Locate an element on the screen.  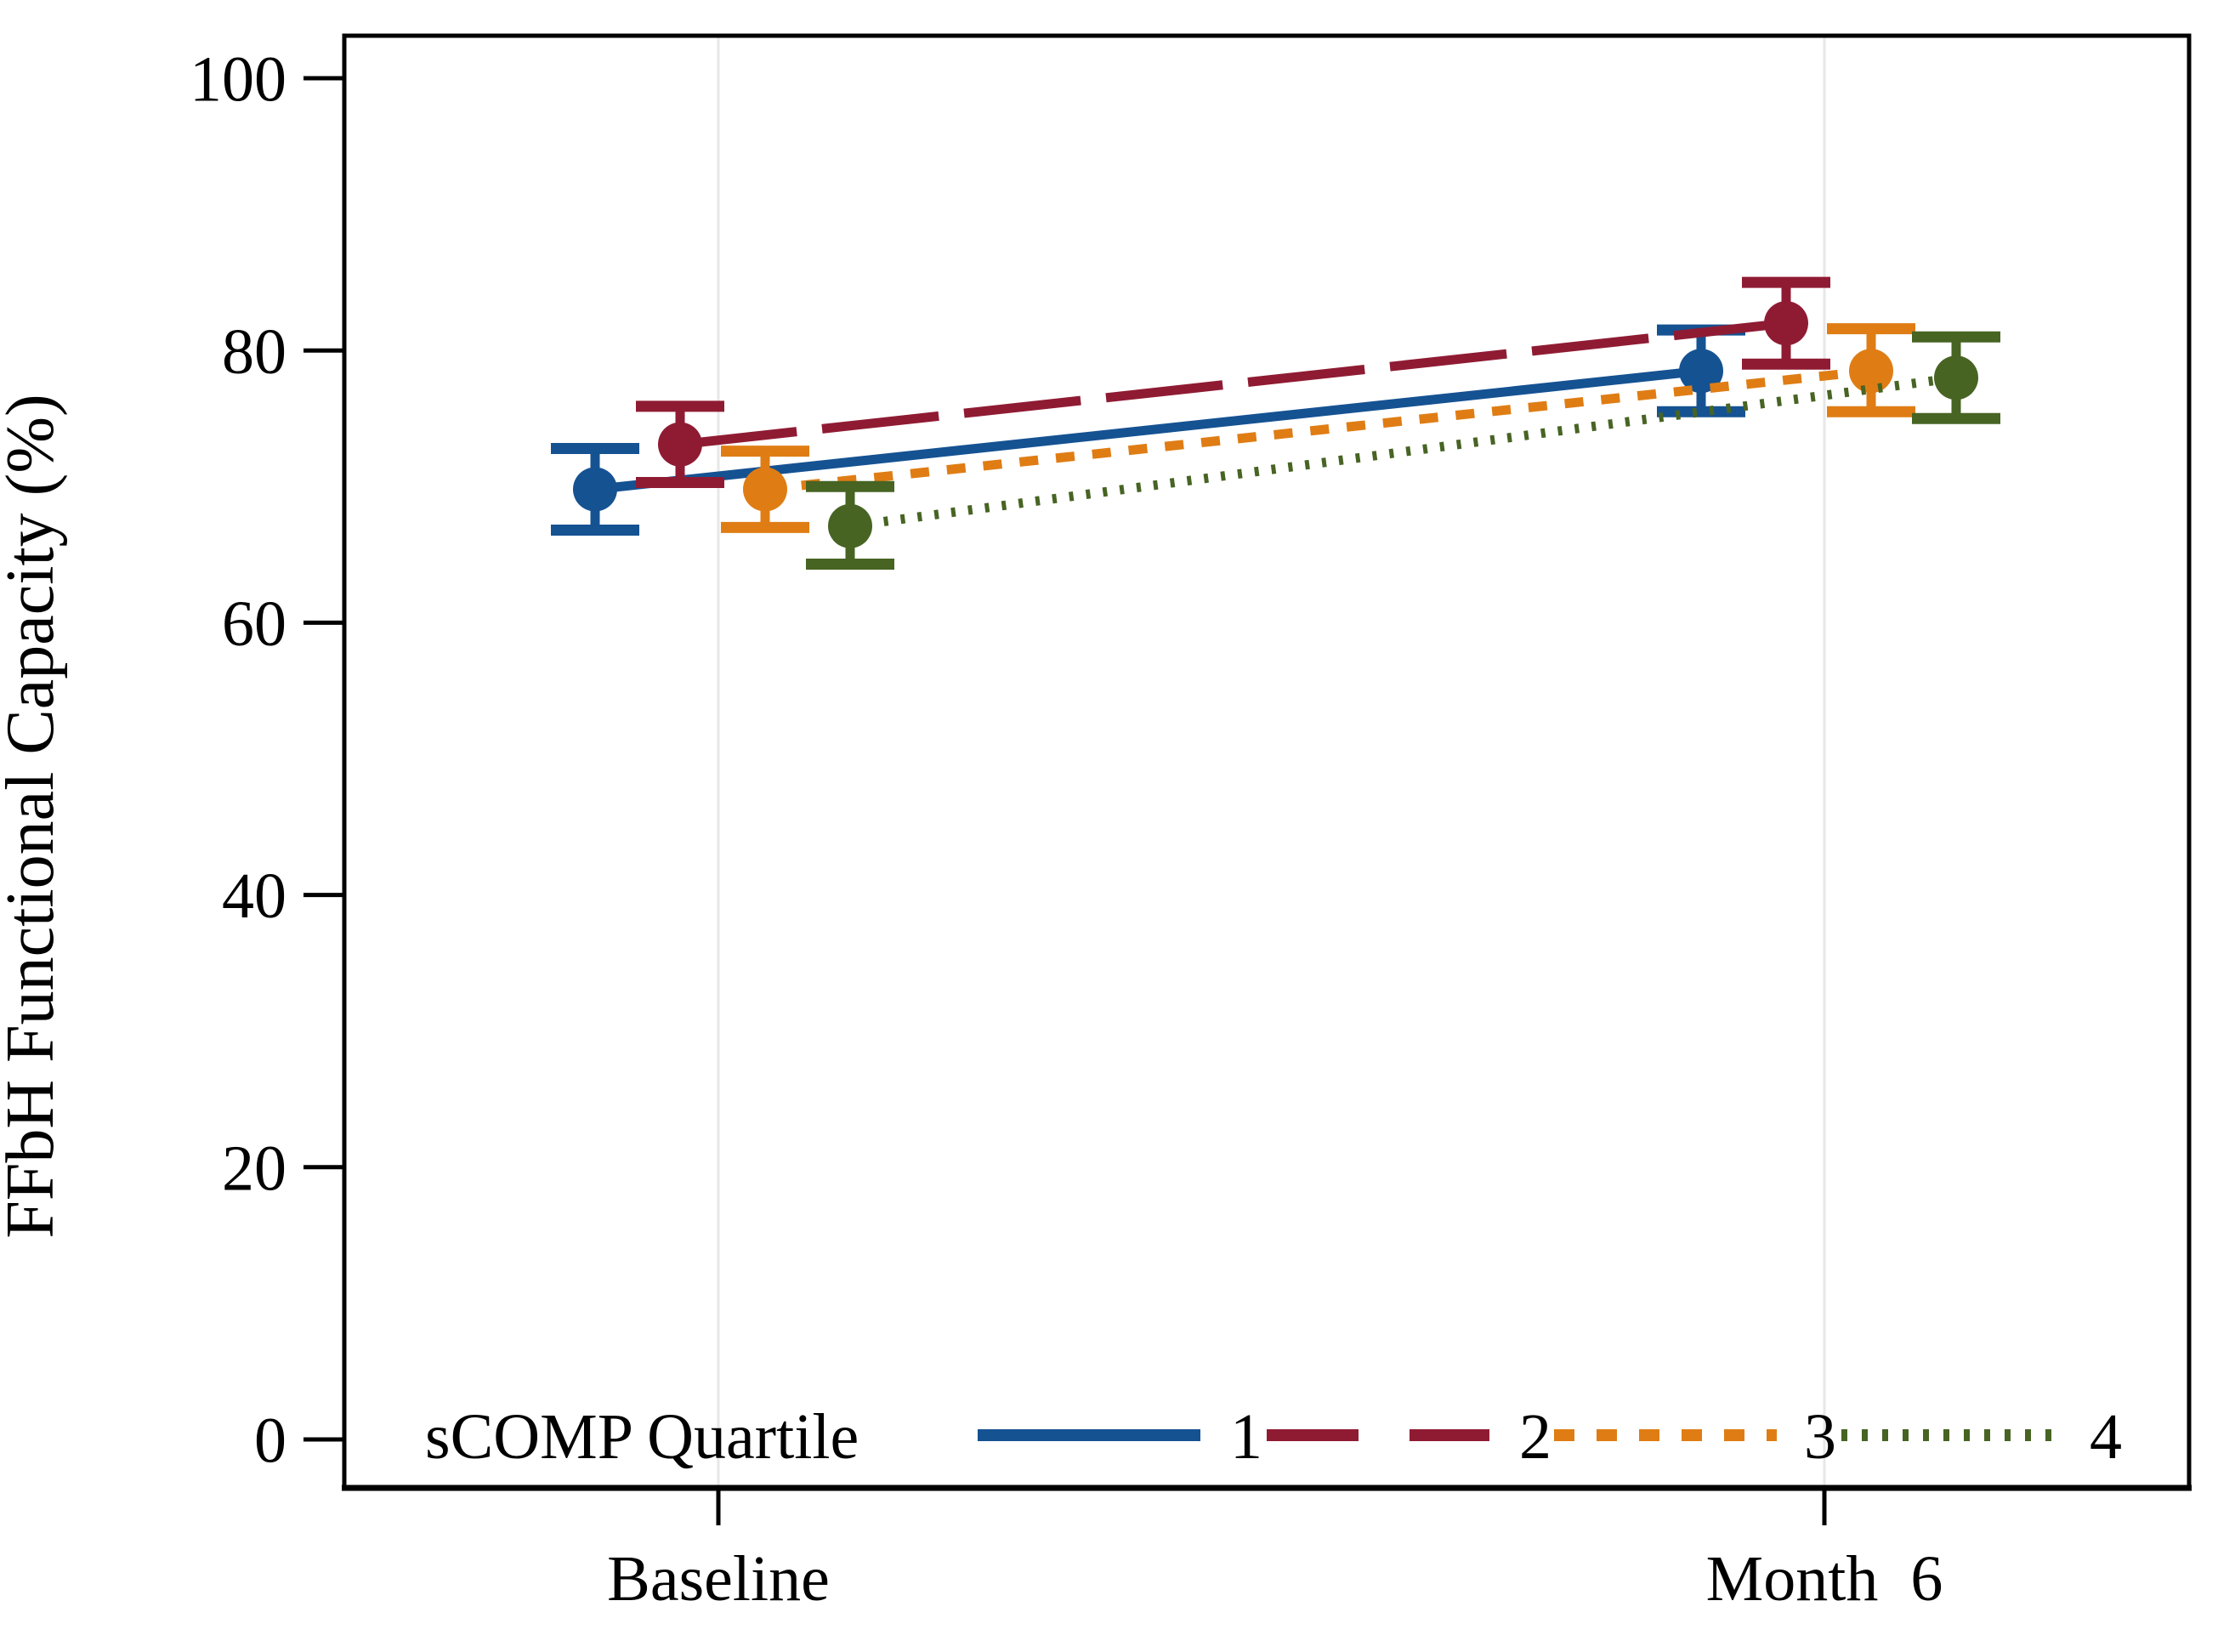
series-layer is located at coordinates (1276, 423).